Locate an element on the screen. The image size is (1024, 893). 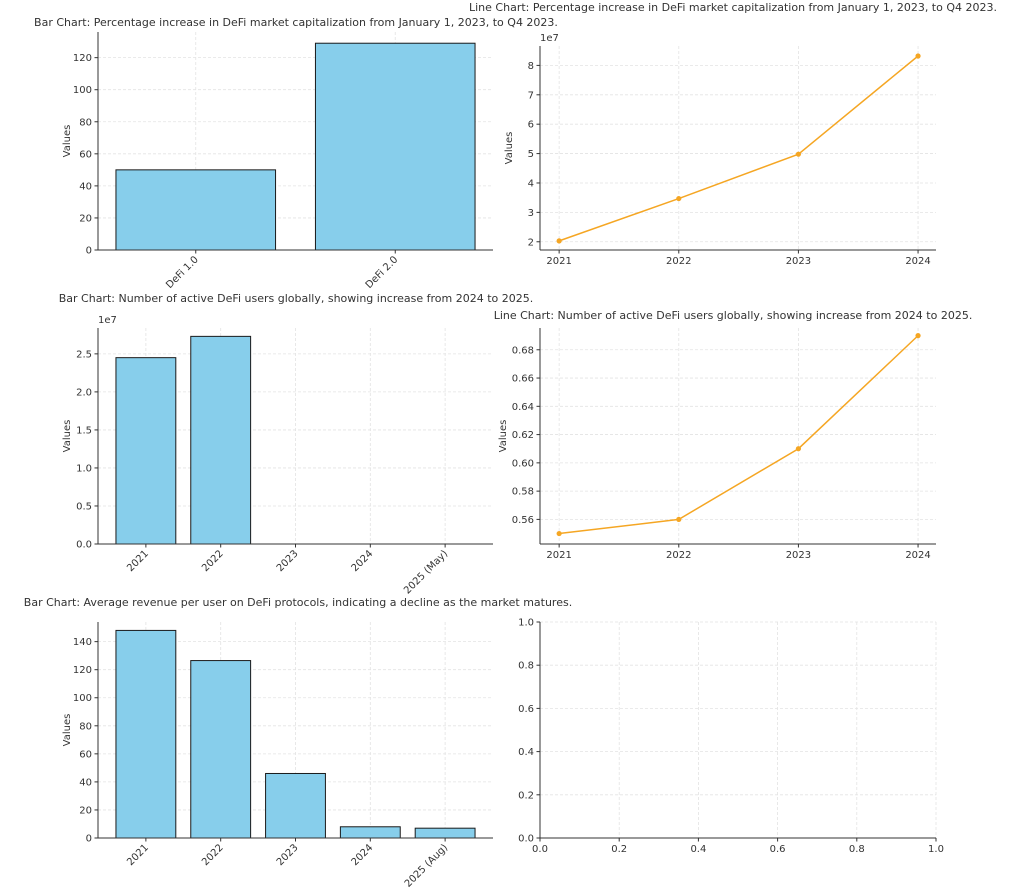
y-tick-label: 3 is located at coordinates (531, 213).